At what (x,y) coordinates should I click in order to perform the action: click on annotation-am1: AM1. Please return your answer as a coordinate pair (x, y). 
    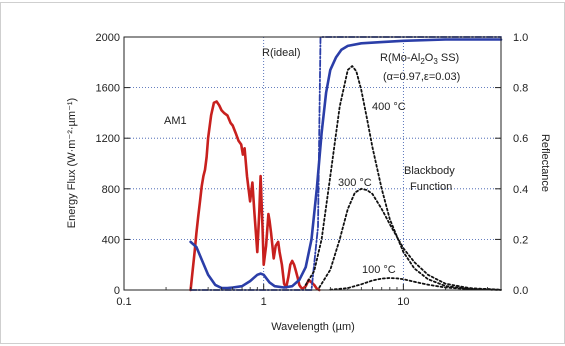
    Looking at the image, I should click on (175, 121).